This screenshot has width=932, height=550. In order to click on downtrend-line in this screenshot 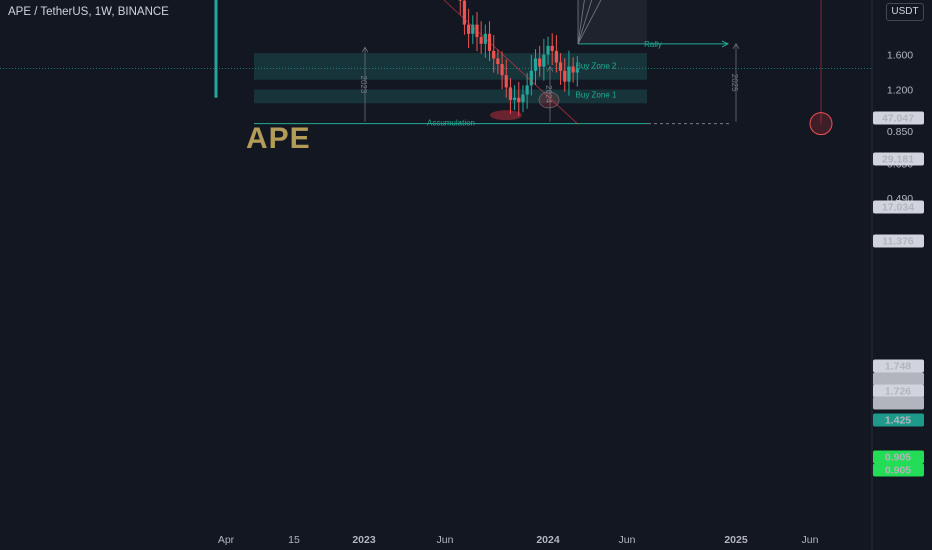, I will do `click(511, 62)`.